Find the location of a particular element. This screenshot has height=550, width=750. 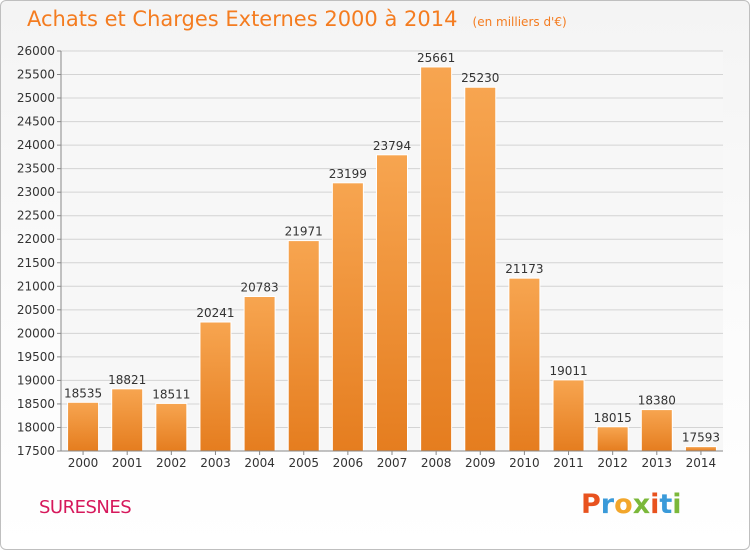

y-tick-label: 24000 is located at coordinates (36, 145).